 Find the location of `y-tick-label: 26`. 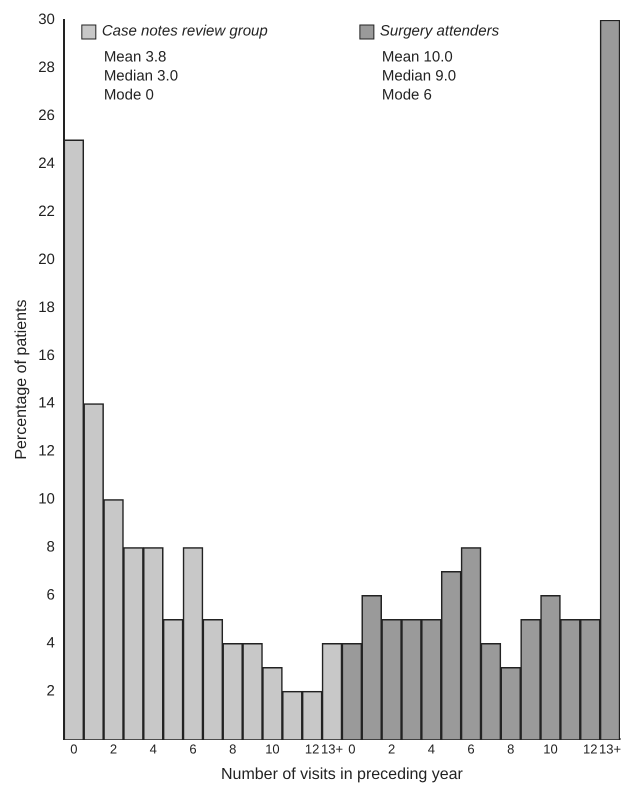

y-tick-label: 26 is located at coordinates (46, 115).